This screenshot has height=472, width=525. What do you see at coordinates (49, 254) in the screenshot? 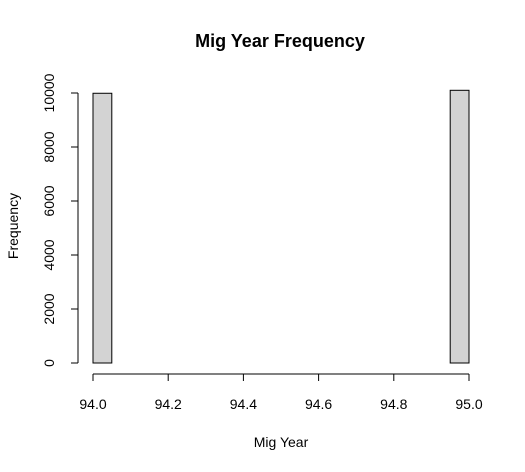
I see `y-tick-label: 4000` at bounding box center [49, 254].